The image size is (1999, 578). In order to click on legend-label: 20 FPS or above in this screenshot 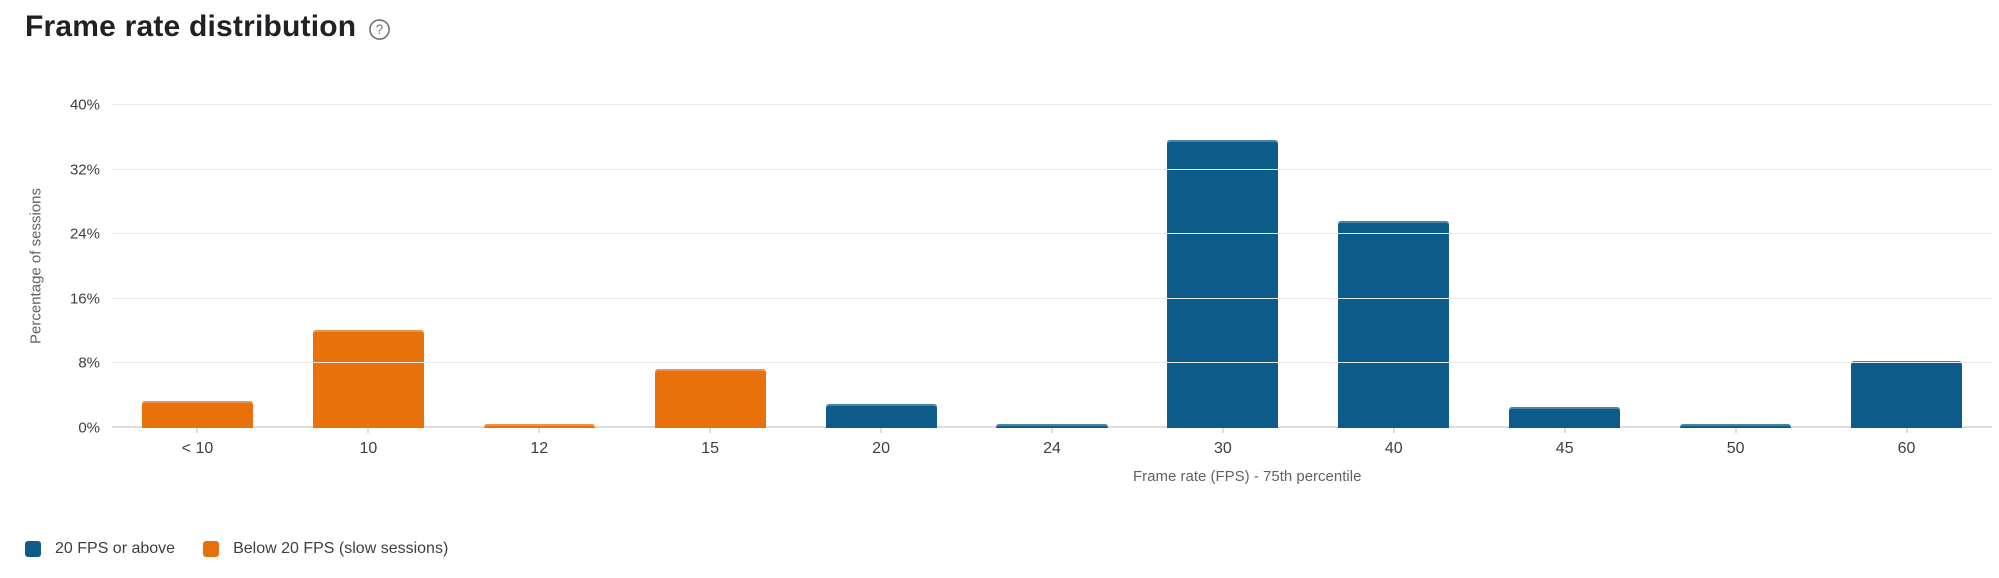, I will do `click(115, 548)`.